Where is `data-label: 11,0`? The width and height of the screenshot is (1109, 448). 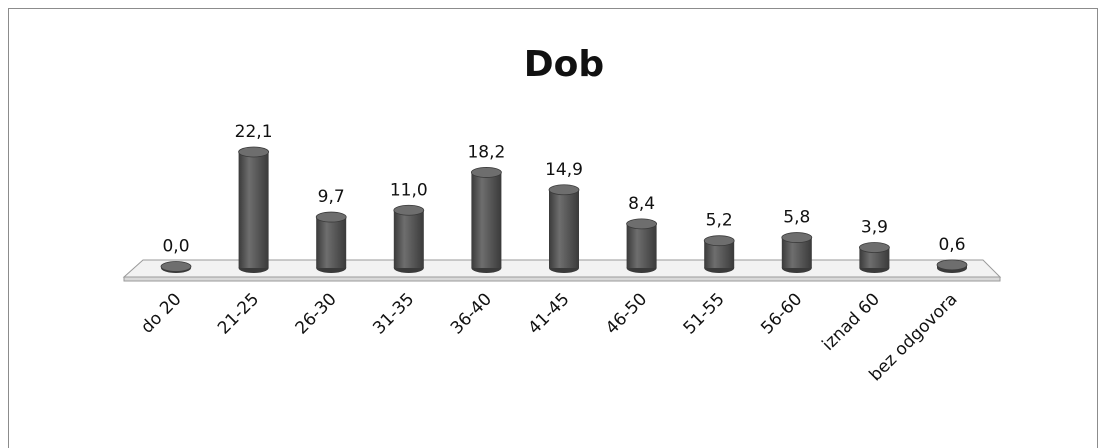 data-label: 11,0 is located at coordinates (409, 190).